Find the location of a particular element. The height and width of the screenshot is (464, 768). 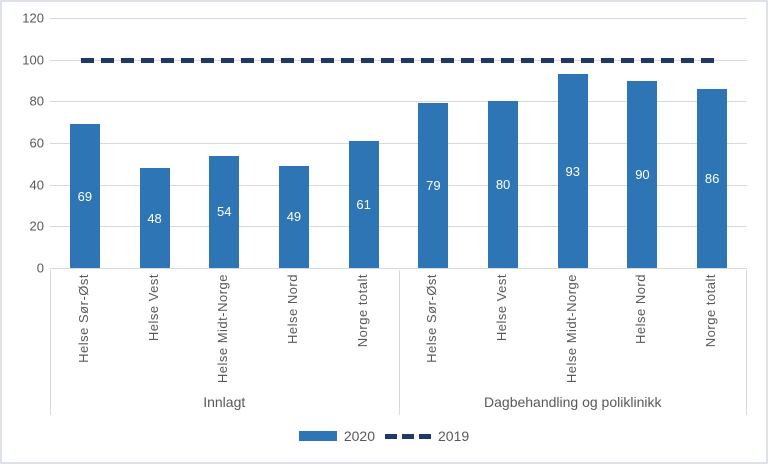

bar-2020-helse-vest: 80 is located at coordinates (503, 184).